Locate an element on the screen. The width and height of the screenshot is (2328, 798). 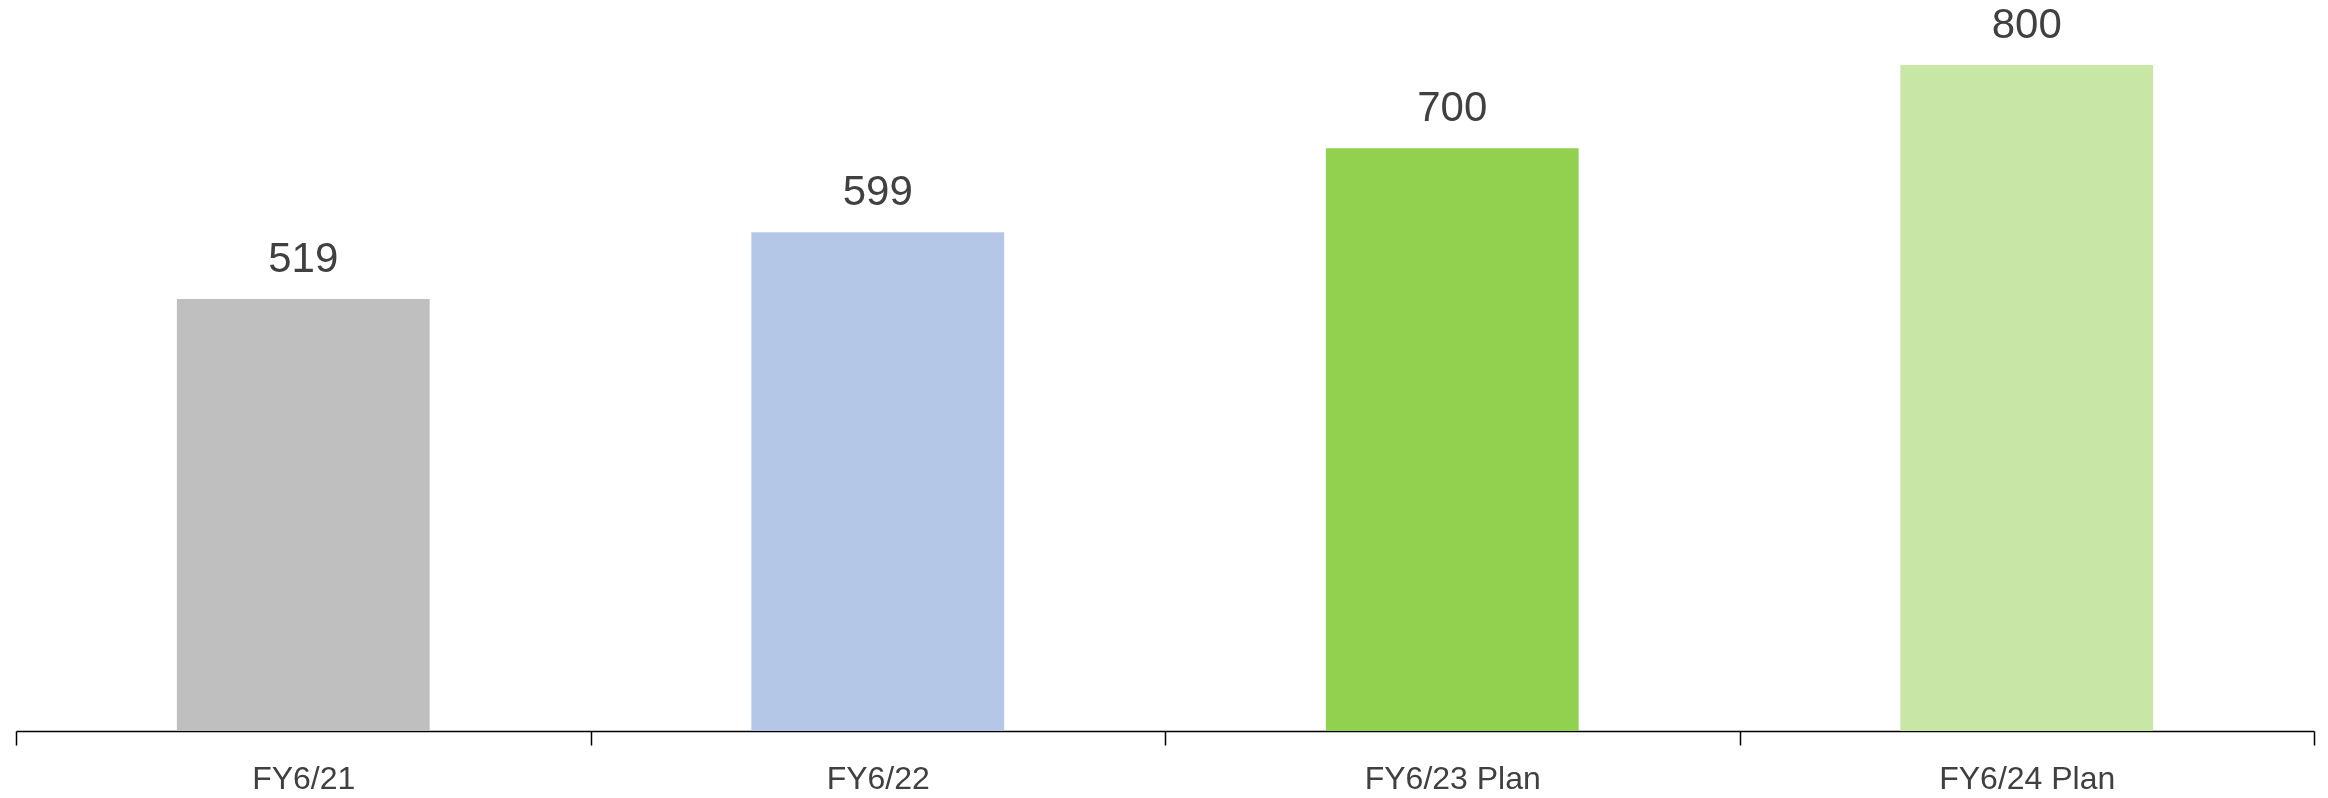
x-tick-label: FY6/22 is located at coordinates (878, 777).